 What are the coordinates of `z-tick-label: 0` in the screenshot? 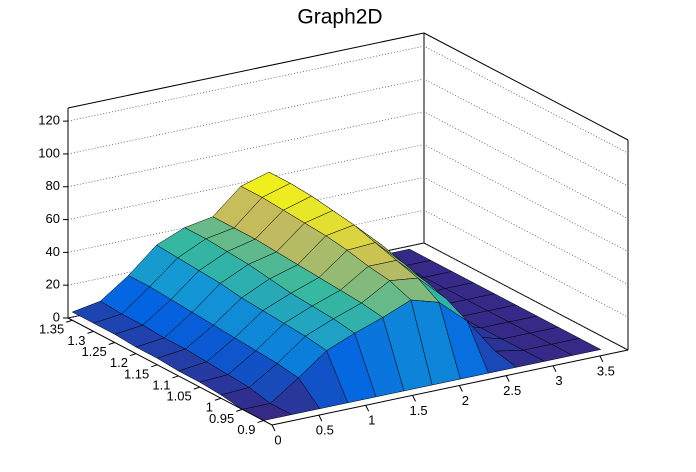 It's located at (56, 316).